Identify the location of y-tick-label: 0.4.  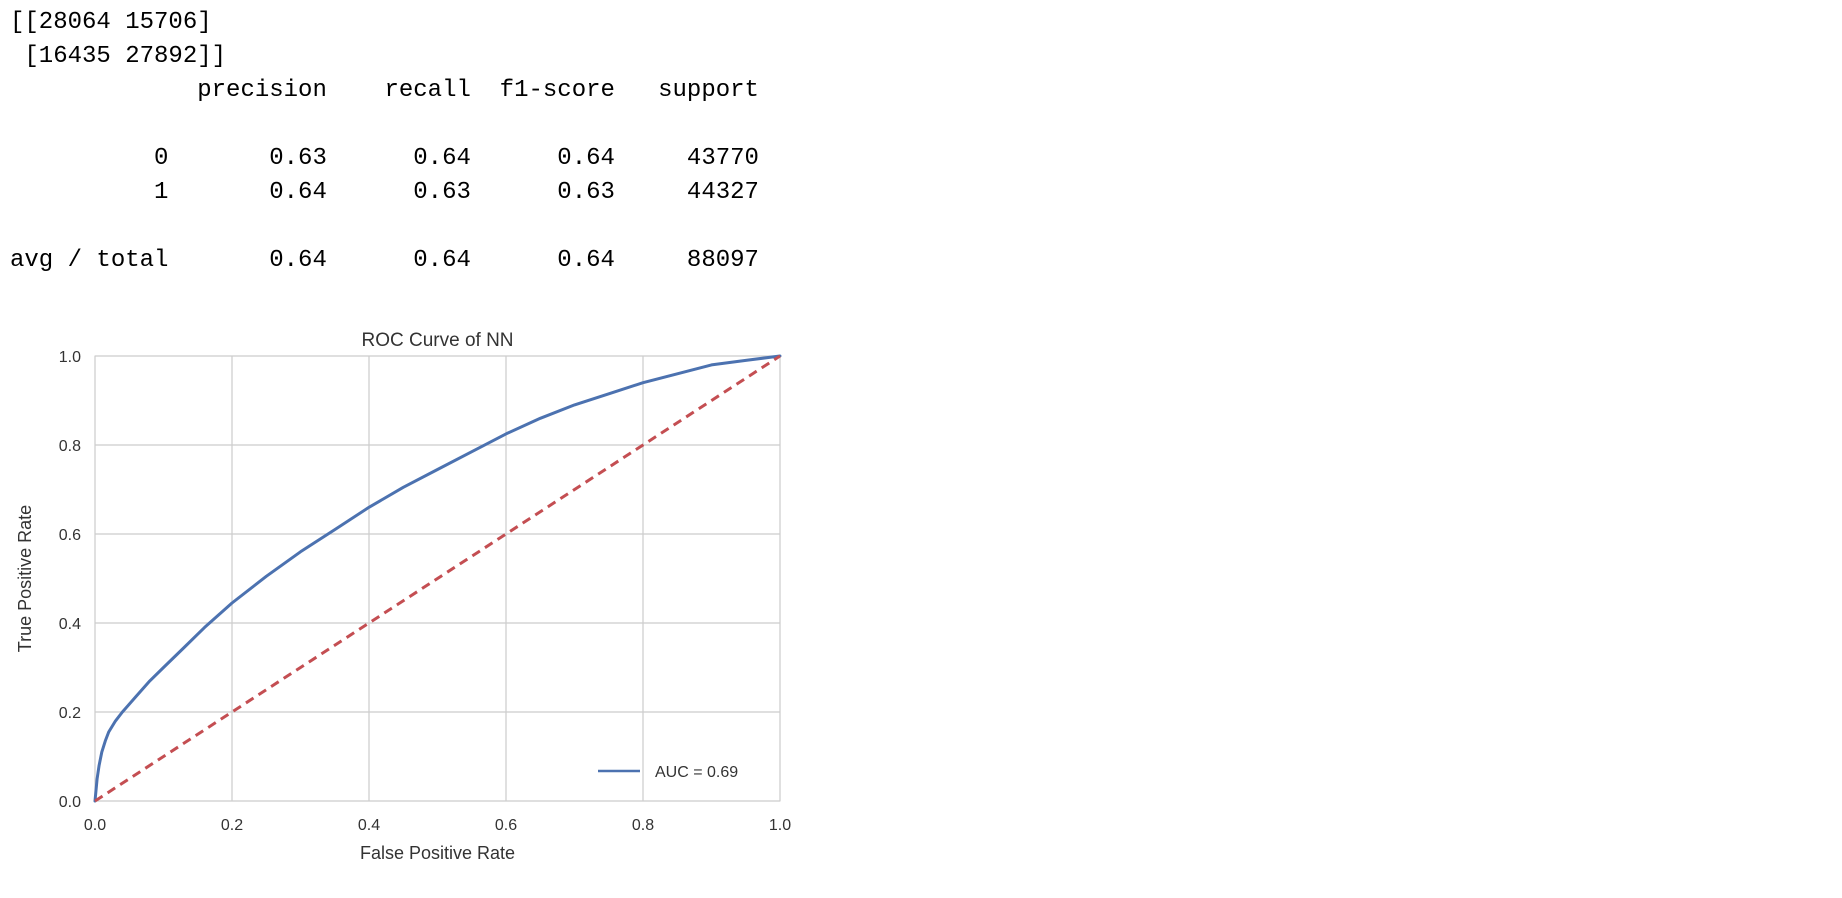
(70, 624).